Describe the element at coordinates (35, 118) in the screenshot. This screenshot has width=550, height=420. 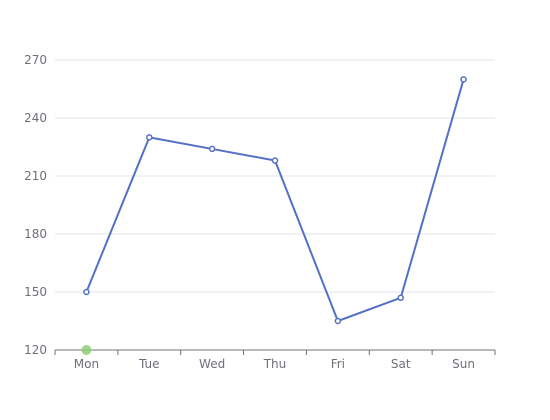
I see `y-tick-label-240: 240` at that location.